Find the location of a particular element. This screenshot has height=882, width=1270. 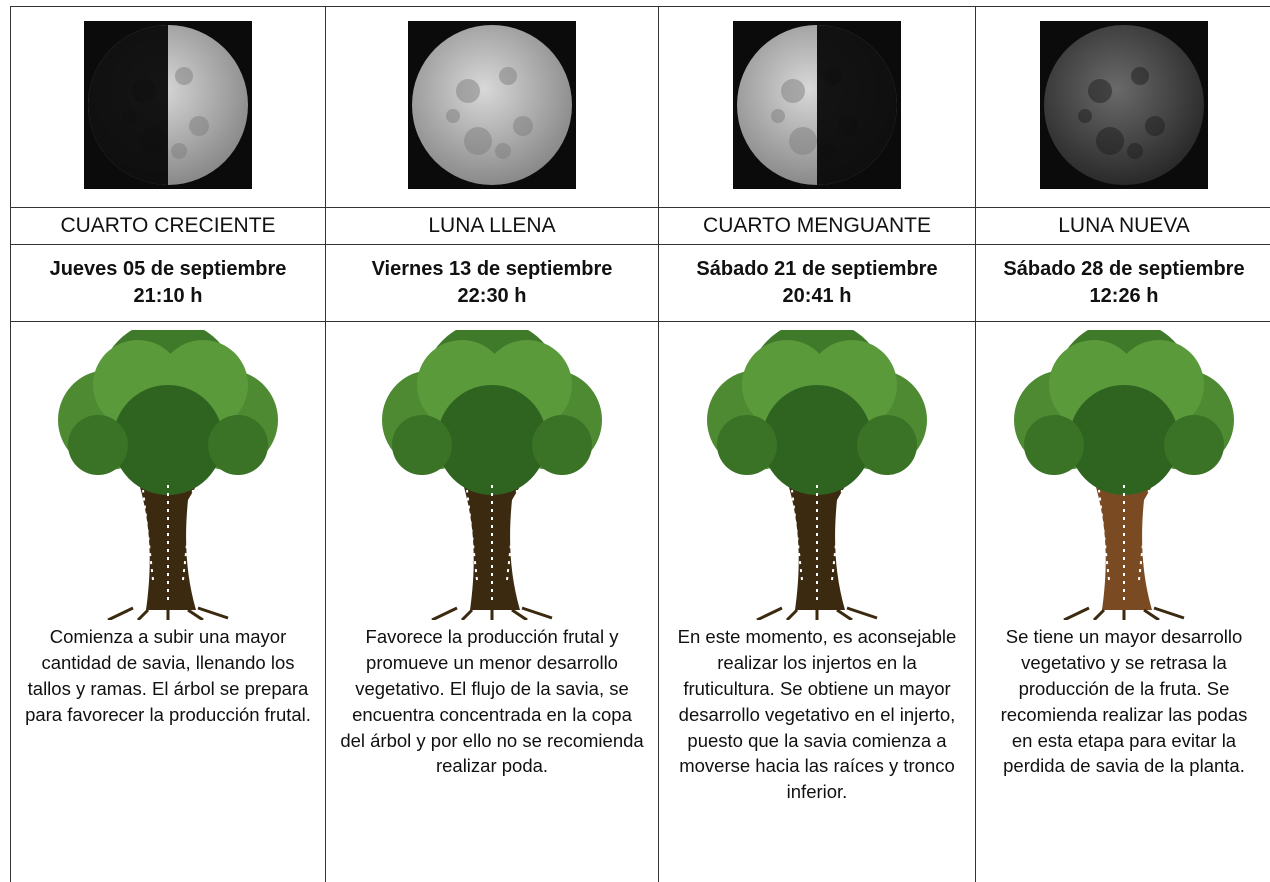

phase-date: Sábado 28 de septiembre is located at coordinates (1123, 269).